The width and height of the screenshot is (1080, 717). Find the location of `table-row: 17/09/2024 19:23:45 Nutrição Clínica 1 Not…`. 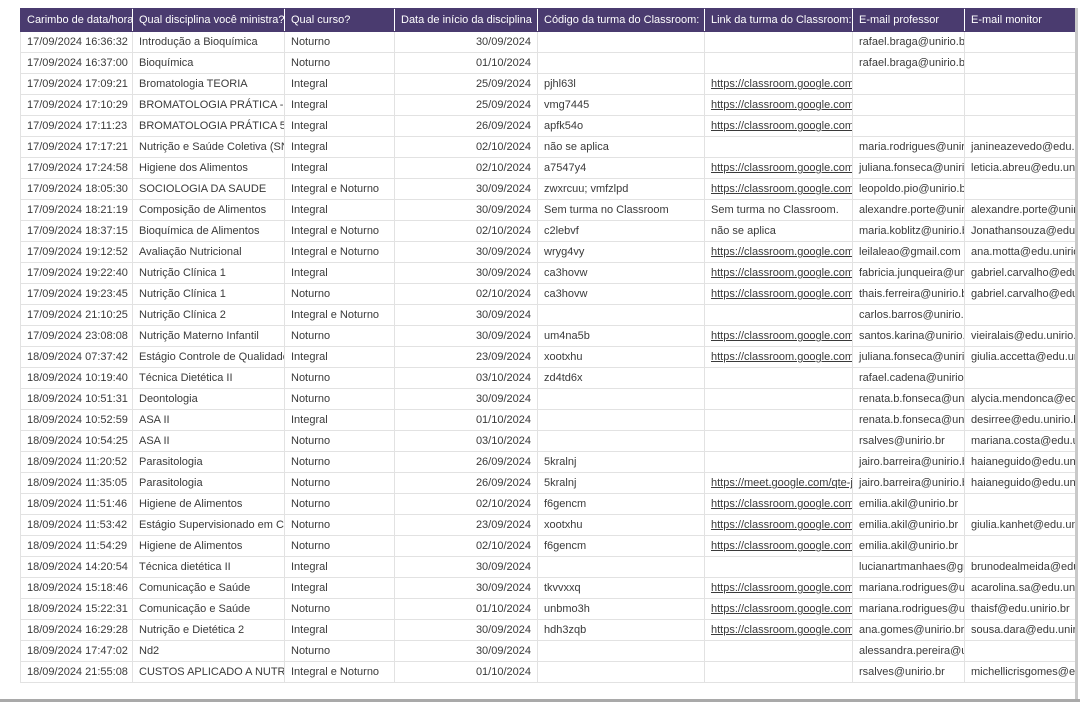

table-row: 17/09/2024 19:23:45 Nutrição Clínica 1 Not… is located at coordinates (548, 294).